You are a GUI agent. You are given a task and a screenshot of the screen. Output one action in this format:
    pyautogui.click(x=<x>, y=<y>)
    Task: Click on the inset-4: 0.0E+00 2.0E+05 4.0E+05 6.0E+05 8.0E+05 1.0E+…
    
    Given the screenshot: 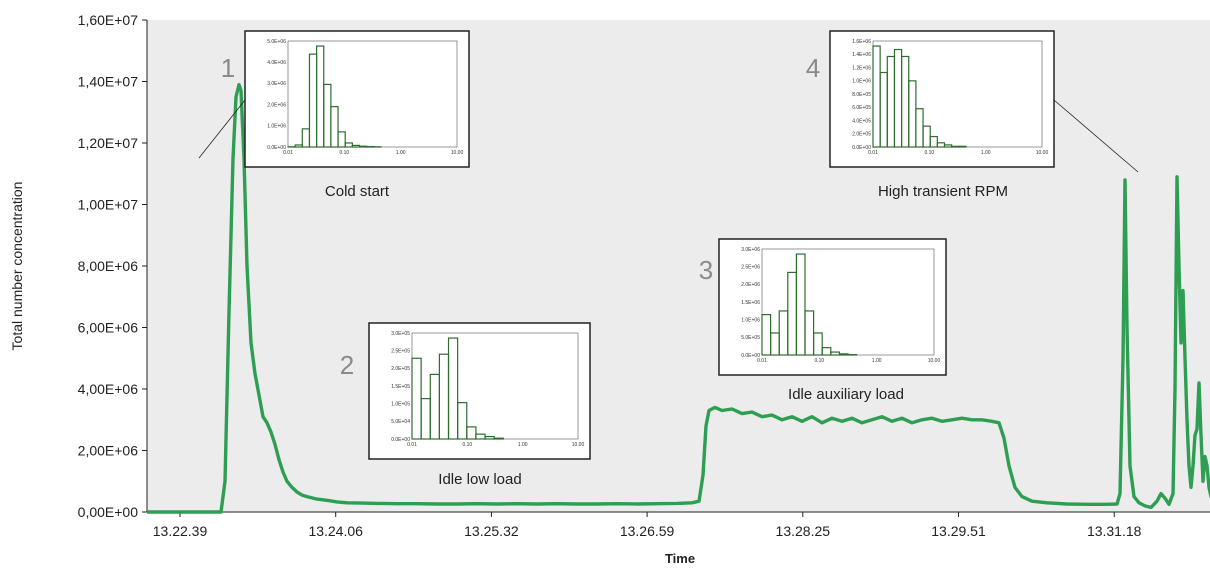 What is the action you would take?
    pyautogui.click(x=972, y=115)
    